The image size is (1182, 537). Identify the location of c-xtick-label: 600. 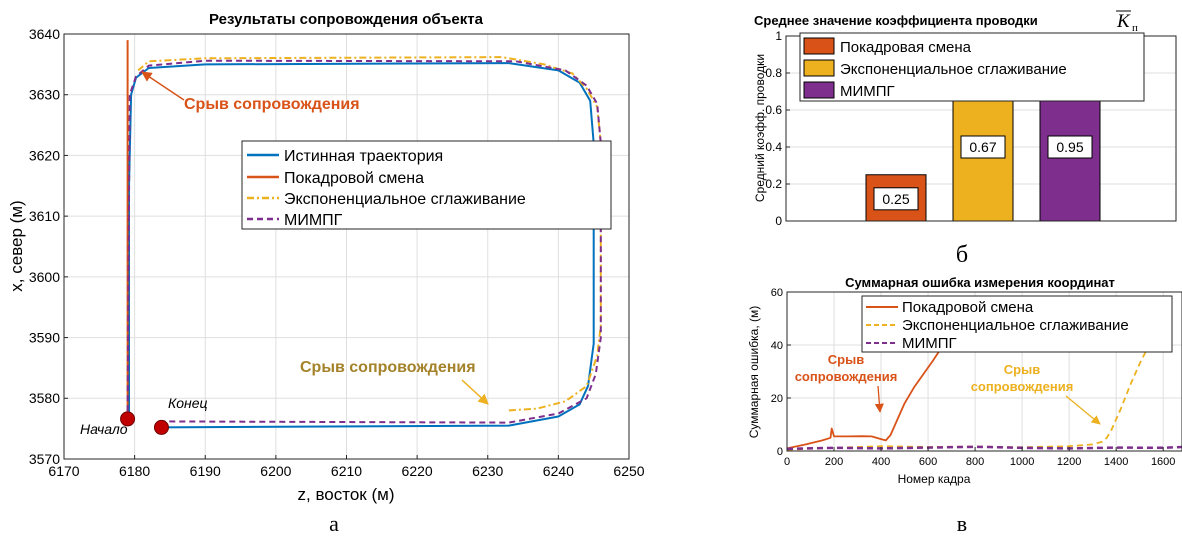
(928, 462).